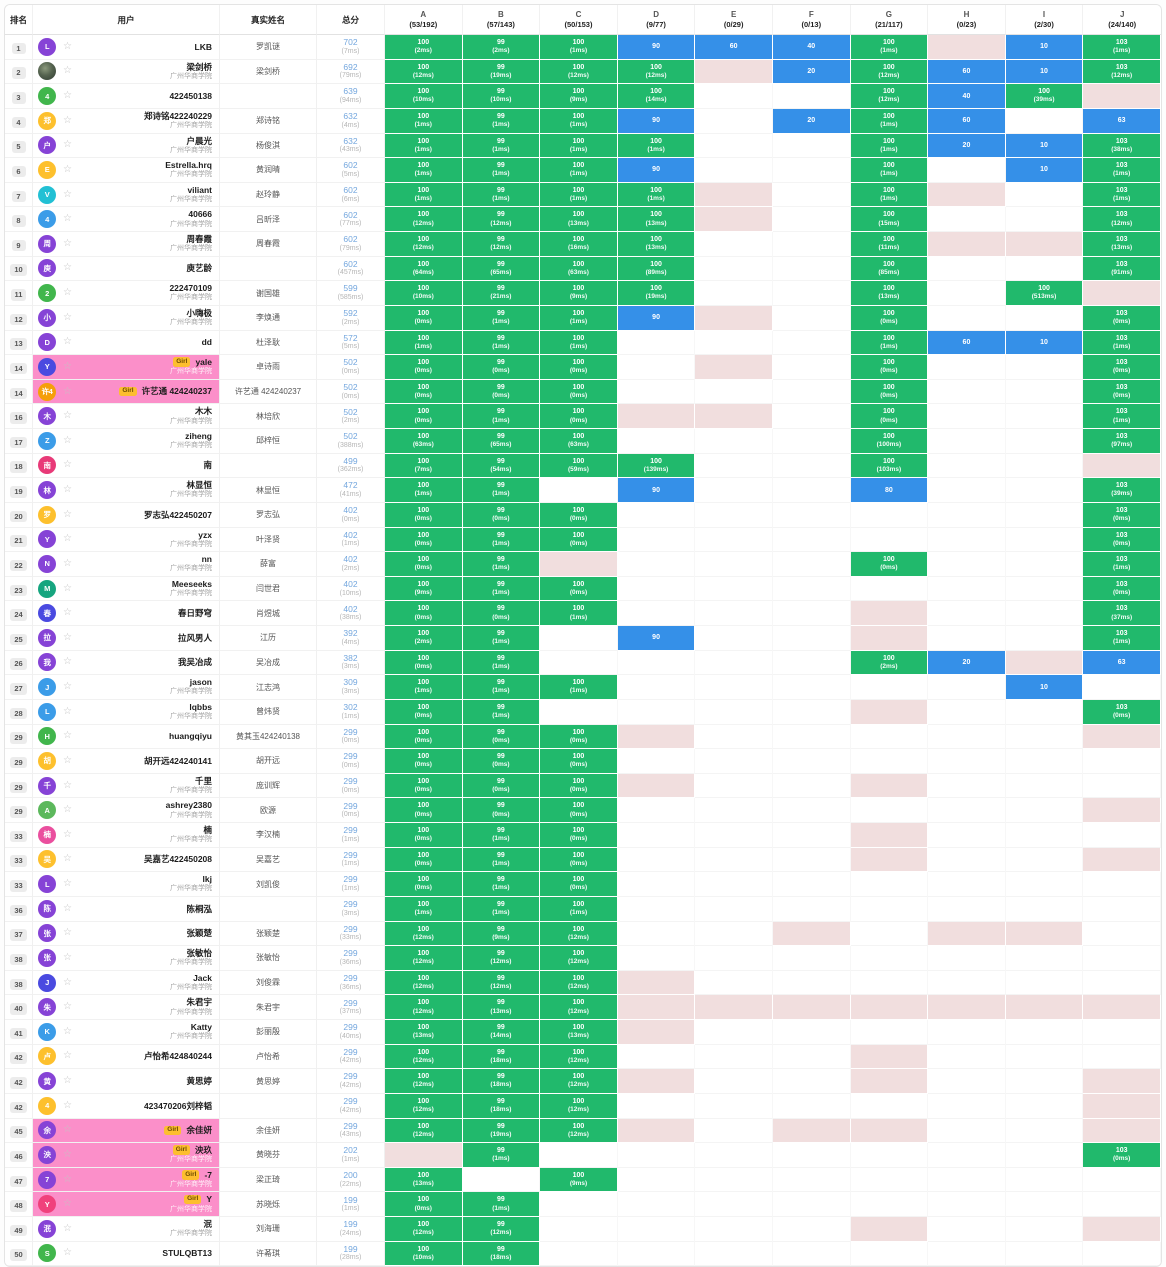 The height and width of the screenshot is (1267, 1166). What do you see at coordinates (350, 1150) in the screenshot?
I see `total-score-link: 202` at bounding box center [350, 1150].